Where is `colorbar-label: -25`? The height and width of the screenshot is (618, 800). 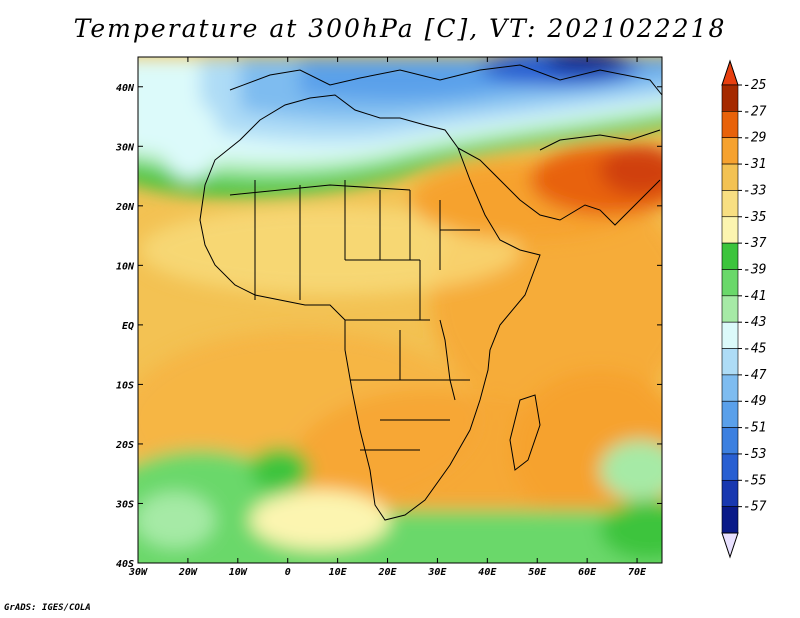 colorbar-label: -25 is located at coordinates (755, 85).